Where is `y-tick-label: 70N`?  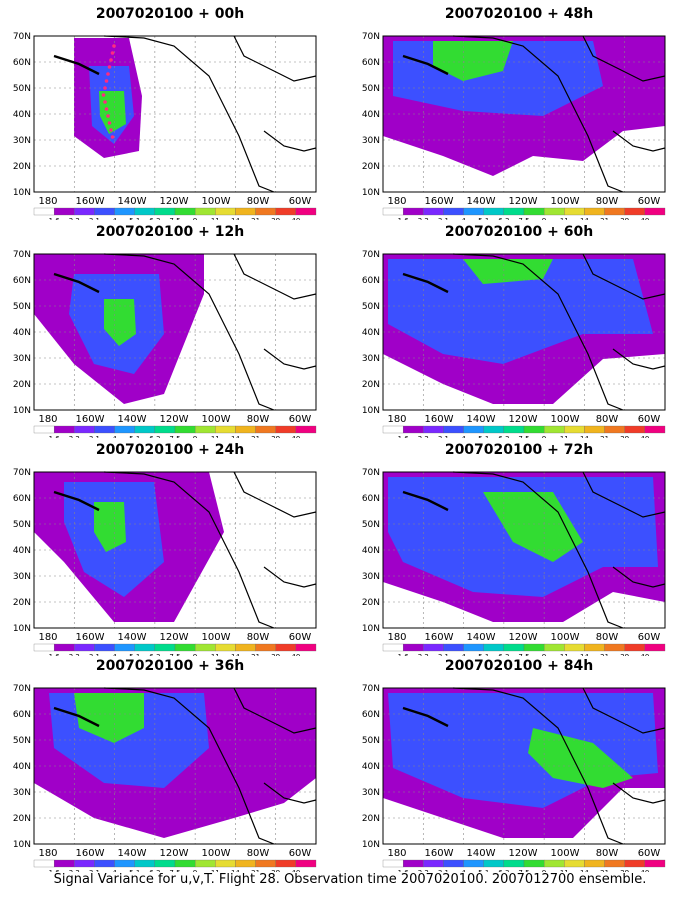
y-tick-label: 70N is located at coordinates (371, 255).